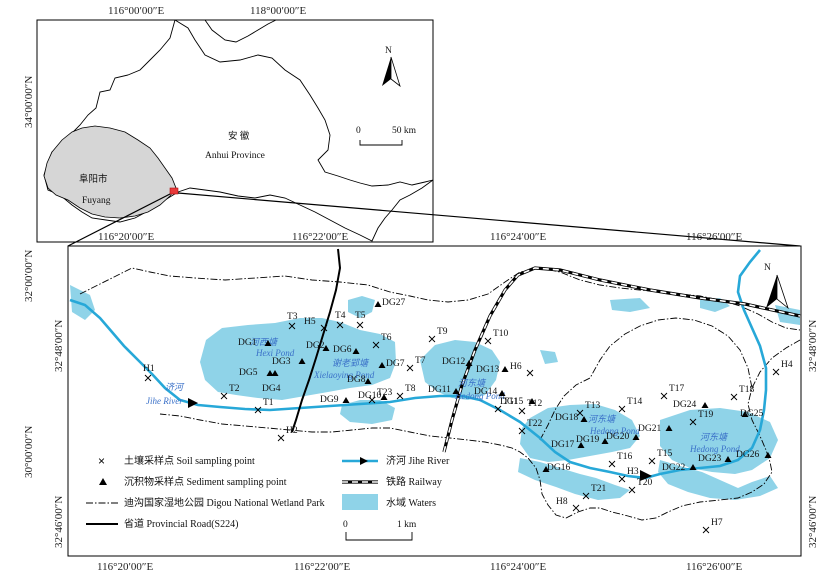 The image size is (840, 574). I want to click on sediment-label: DG12, so click(453, 362).